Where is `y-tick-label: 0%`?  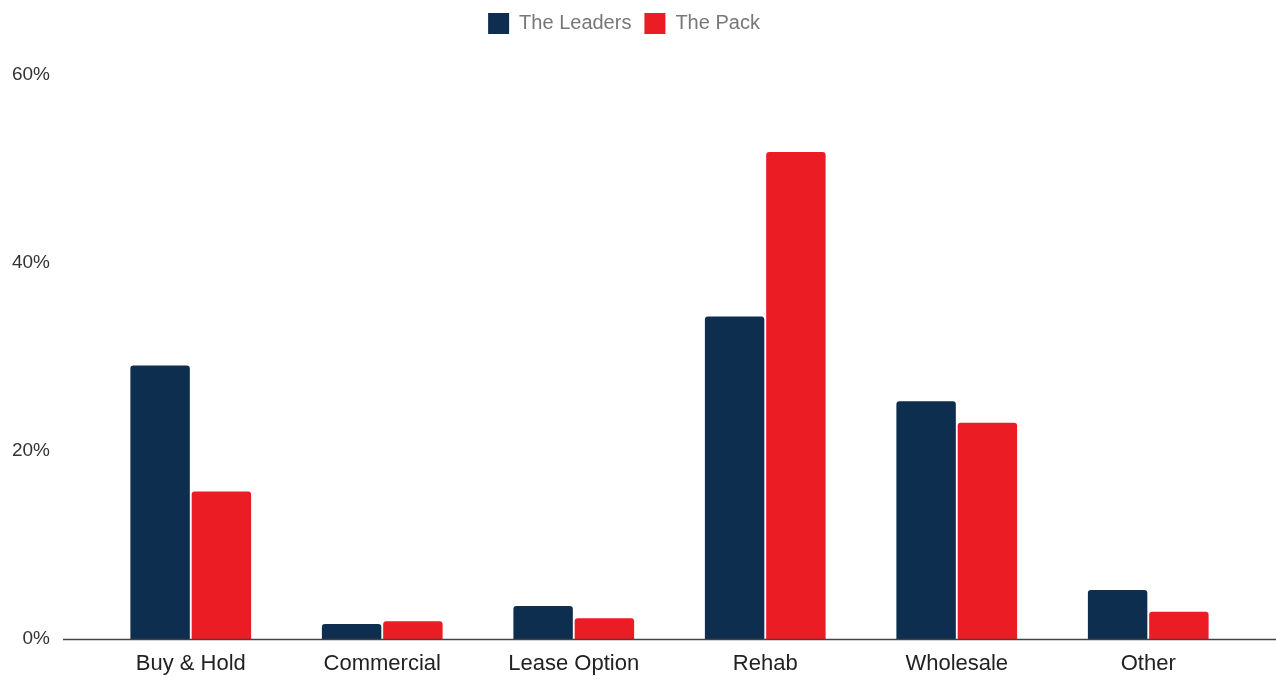
y-tick-label: 0% is located at coordinates (36, 638).